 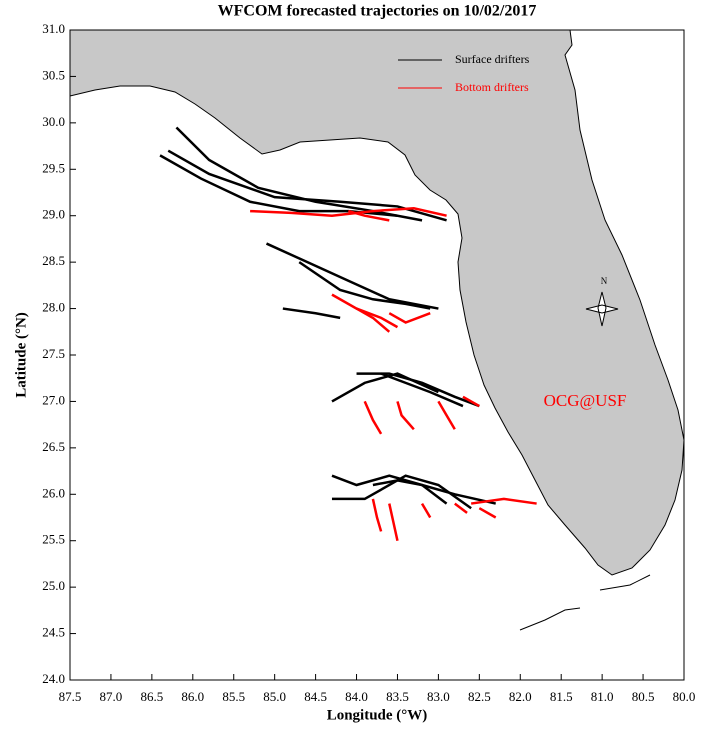 What do you see at coordinates (233, 696) in the screenshot?
I see `x-tick-label: 85.5` at bounding box center [233, 696].